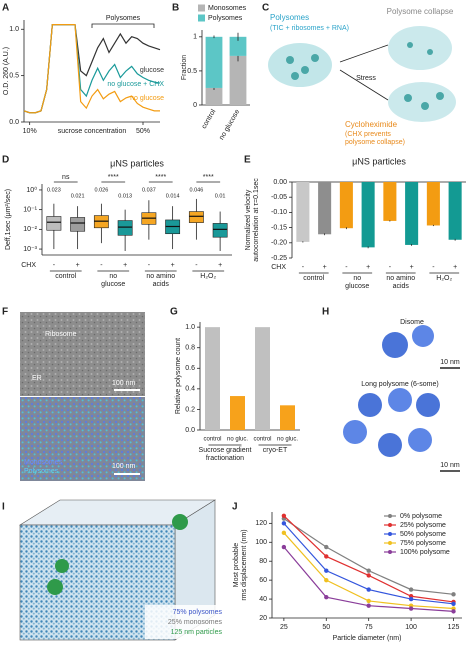 This screenshot has width=474, height=648. Describe the element at coordinates (227, 8) in the screenshot. I see `legend-label: Monosomes` at that location.